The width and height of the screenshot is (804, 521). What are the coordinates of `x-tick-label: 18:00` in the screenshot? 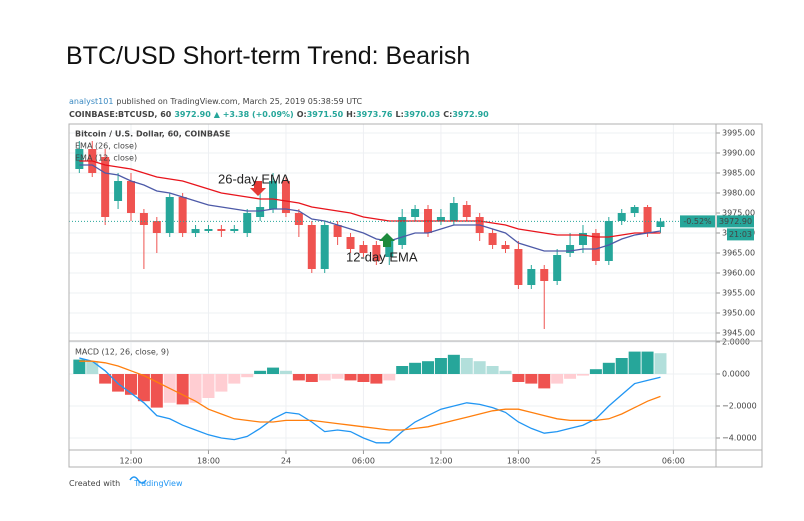 It's located at (518, 461).